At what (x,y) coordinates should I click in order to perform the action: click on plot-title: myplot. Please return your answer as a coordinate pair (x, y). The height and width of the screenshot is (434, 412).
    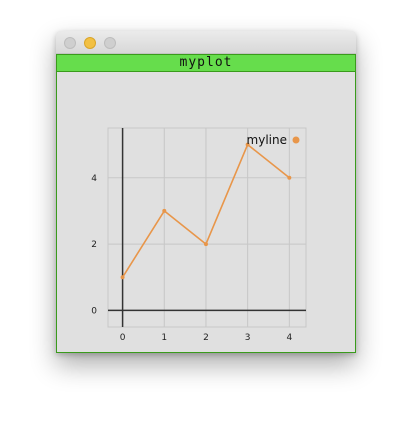
    Looking at the image, I should click on (206, 63).